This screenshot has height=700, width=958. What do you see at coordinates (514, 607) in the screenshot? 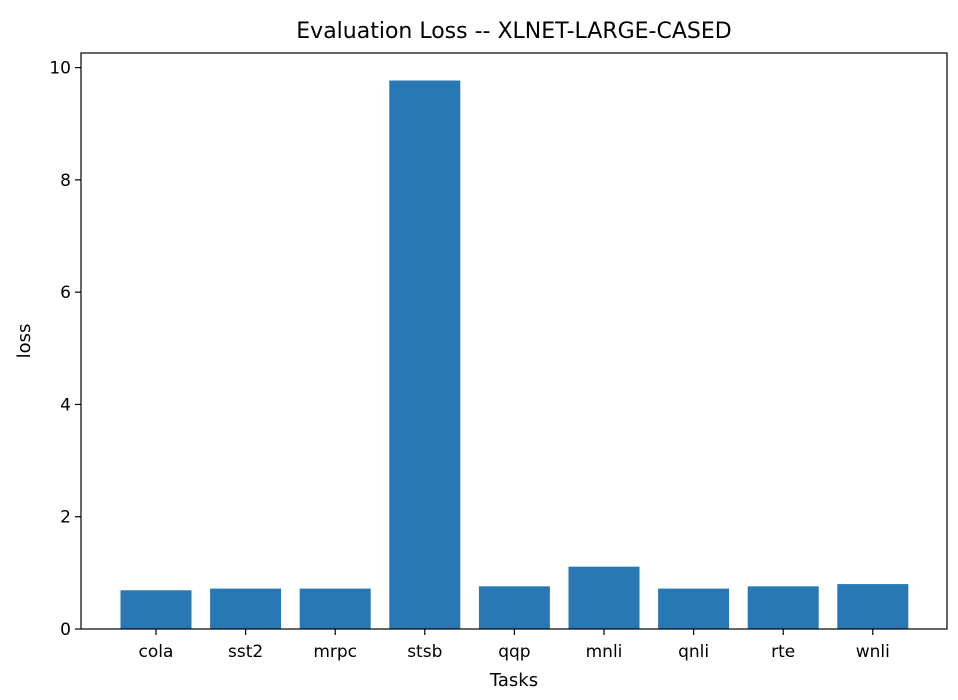
I see `bar-qqp` at bounding box center [514, 607].